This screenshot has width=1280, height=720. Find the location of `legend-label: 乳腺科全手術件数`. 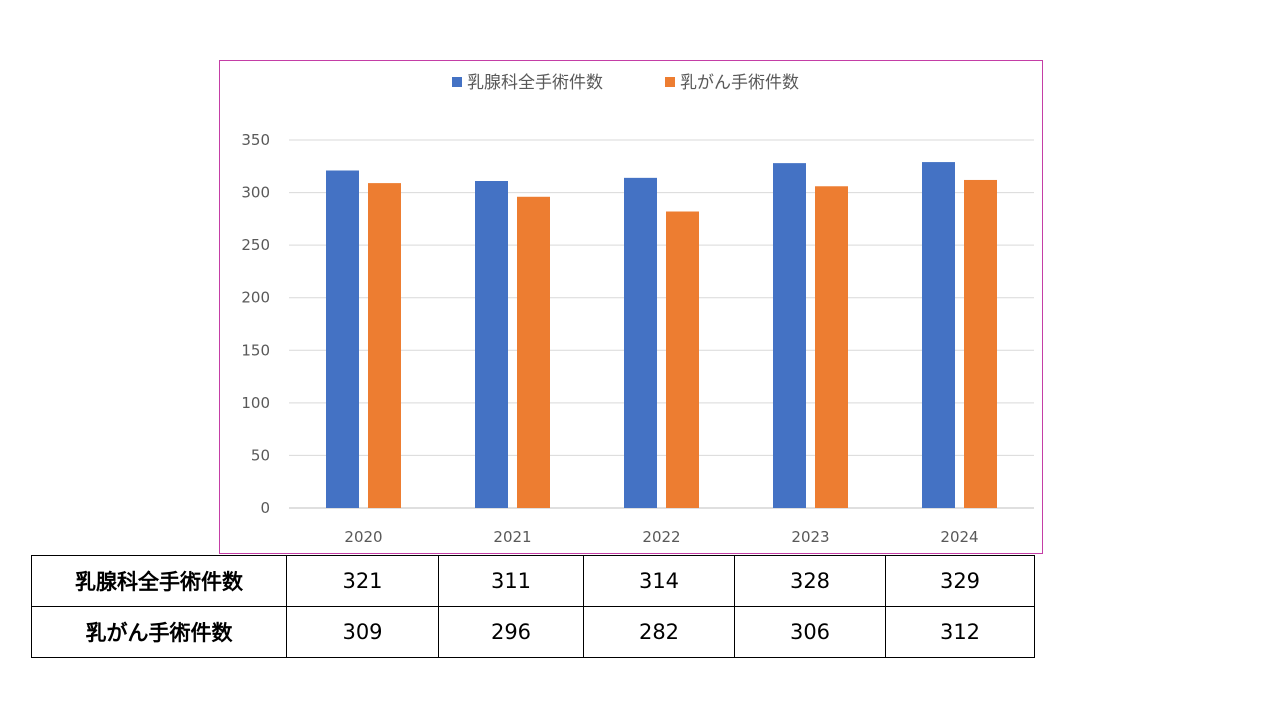

legend-label: 乳腺科全手術件数 is located at coordinates (535, 83).